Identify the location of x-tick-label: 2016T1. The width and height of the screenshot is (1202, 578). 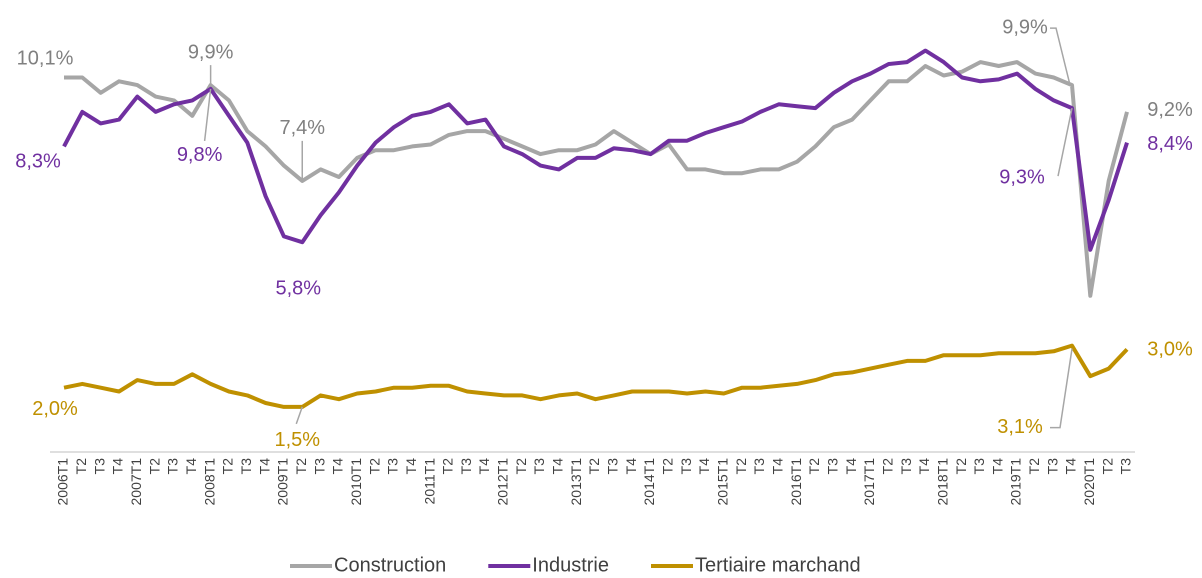
(796, 482).